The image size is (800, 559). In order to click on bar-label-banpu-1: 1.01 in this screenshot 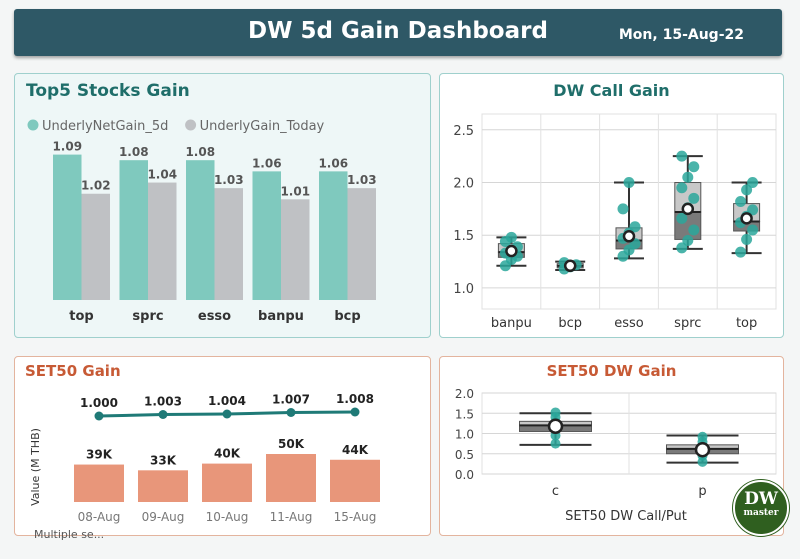, I will do `click(295, 191)`.